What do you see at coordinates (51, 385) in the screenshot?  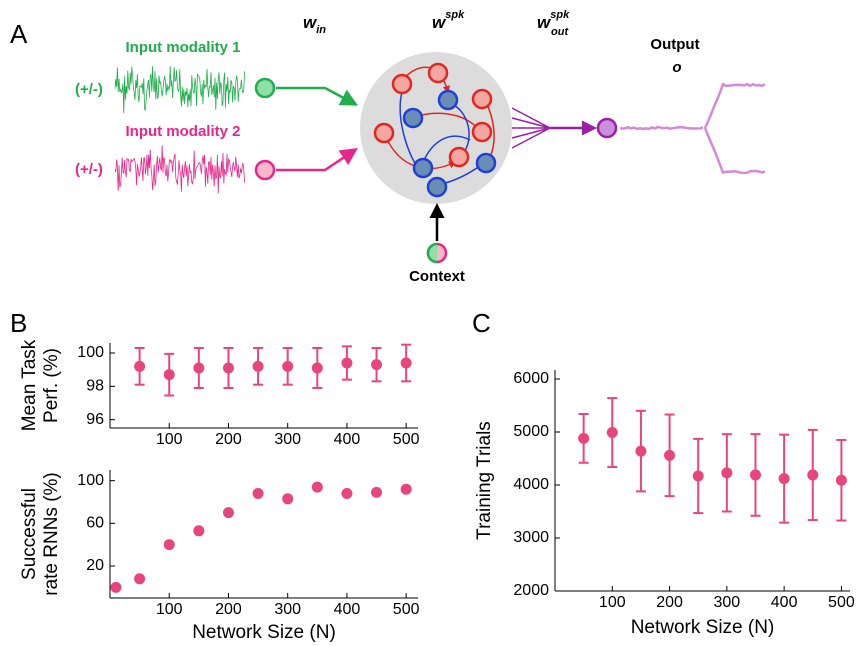 I see `y-axis-label: Perf. (%)` at bounding box center [51, 385].